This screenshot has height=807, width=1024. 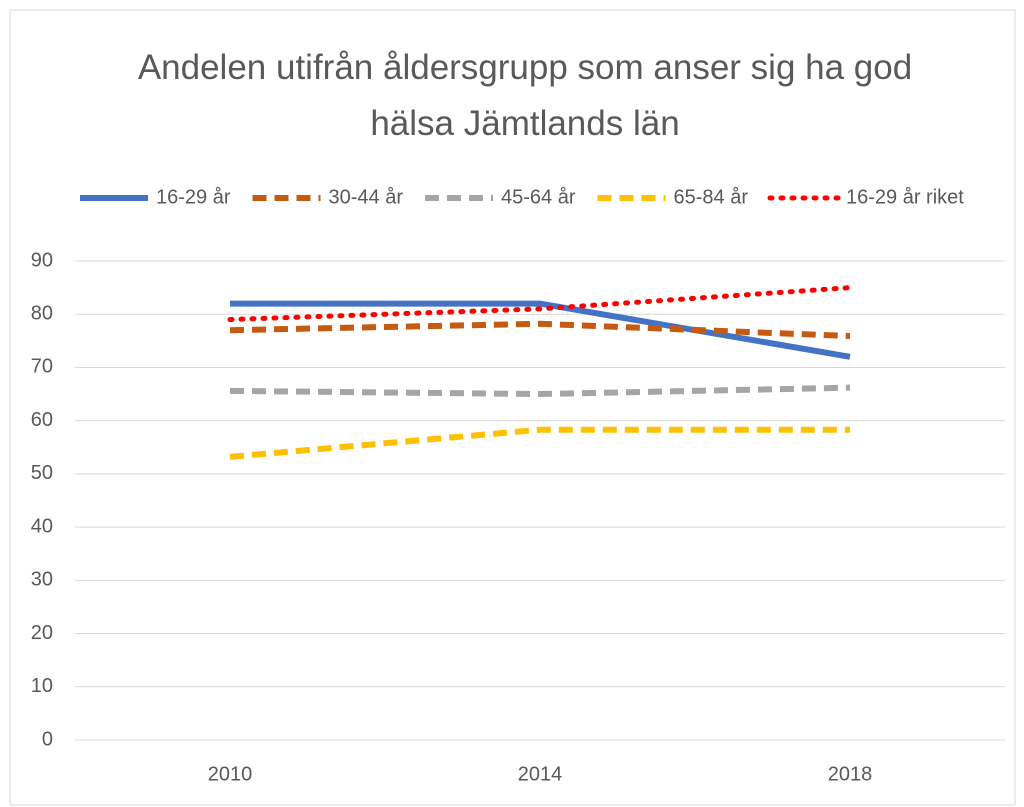 What do you see at coordinates (230, 774) in the screenshot?
I see `x-tick-label: 2010` at bounding box center [230, 774].